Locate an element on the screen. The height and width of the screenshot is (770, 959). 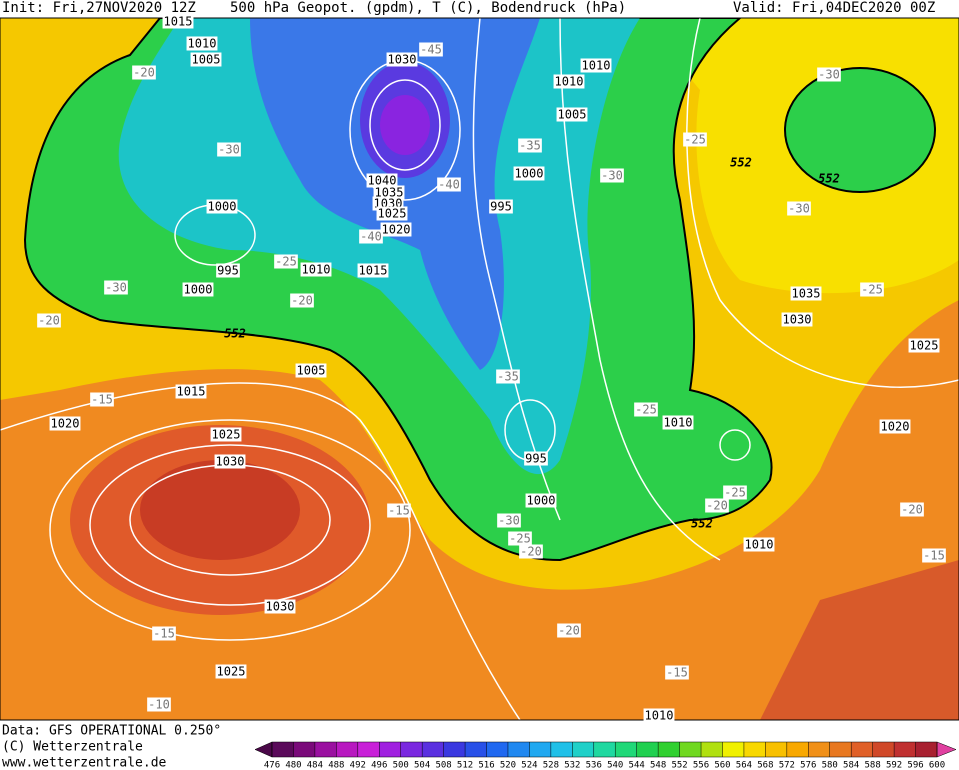
temperature-label: -20 is located at coordinates (569, 631).